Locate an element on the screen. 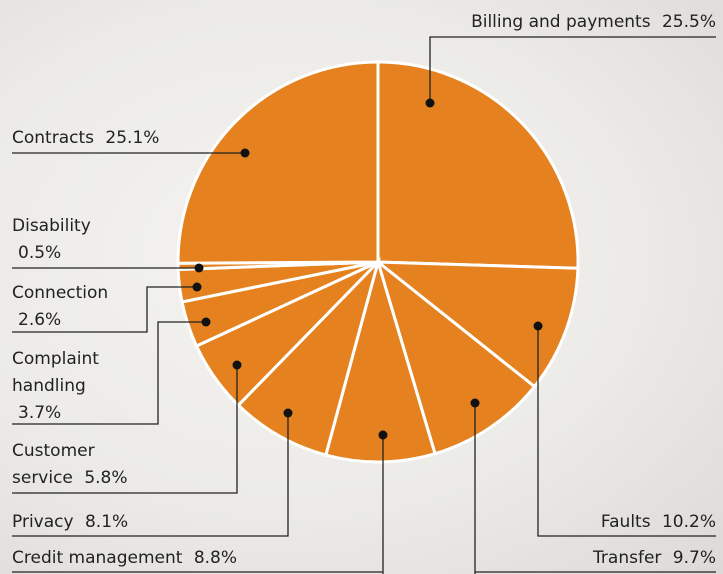 Image resolution: width=723 pixels, height=574 pixels. category-label: Disability is located at coordinates (51, 226).